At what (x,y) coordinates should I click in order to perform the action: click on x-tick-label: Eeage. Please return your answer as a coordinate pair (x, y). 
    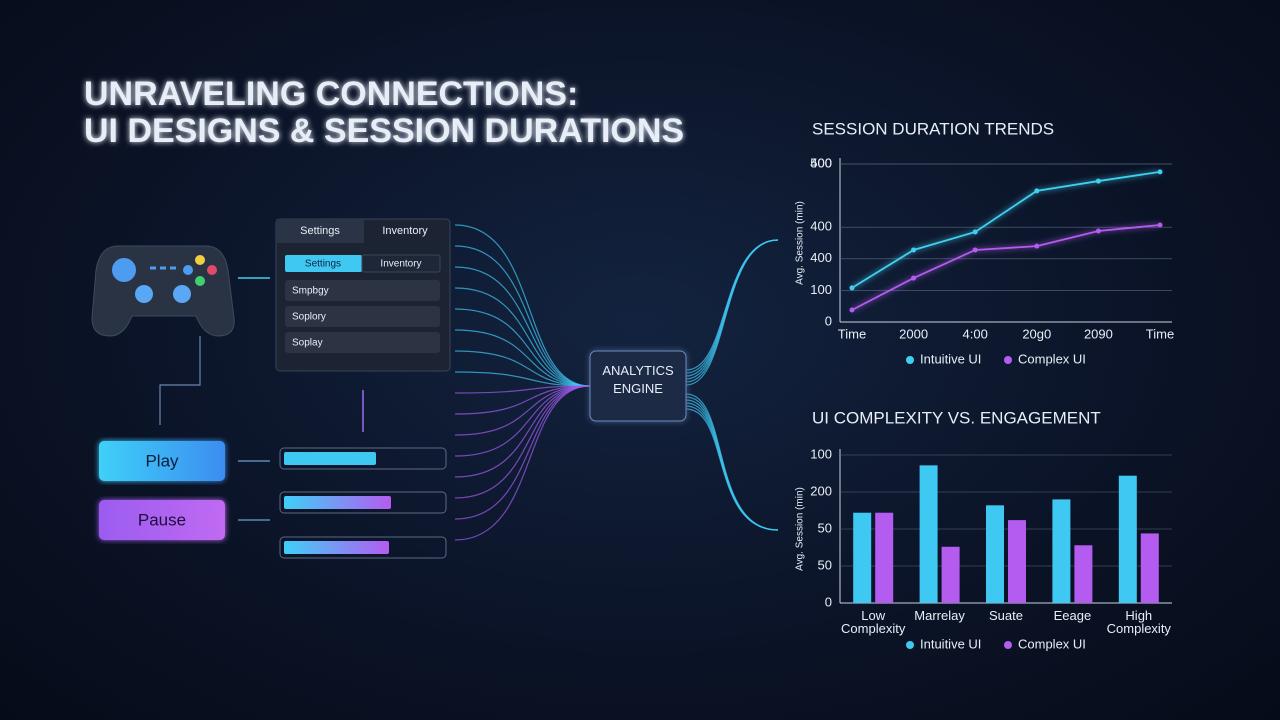
    Looking at the image, I should click on (1072, 615).